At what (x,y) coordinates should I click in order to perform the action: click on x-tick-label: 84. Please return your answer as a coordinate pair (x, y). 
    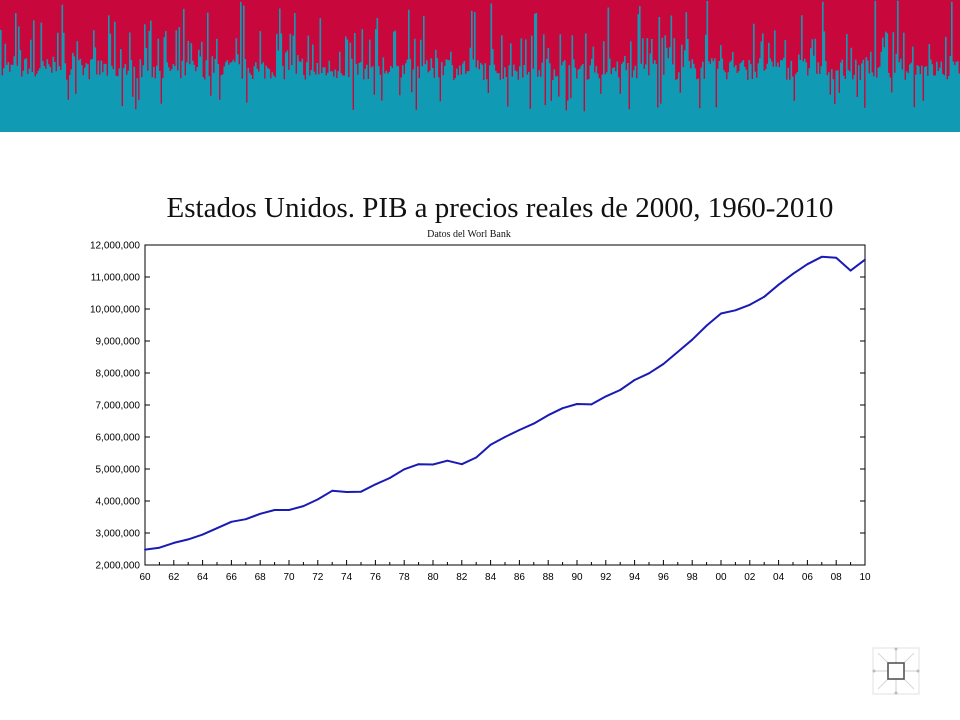
    Looking at the image, I should click on (491, 577).